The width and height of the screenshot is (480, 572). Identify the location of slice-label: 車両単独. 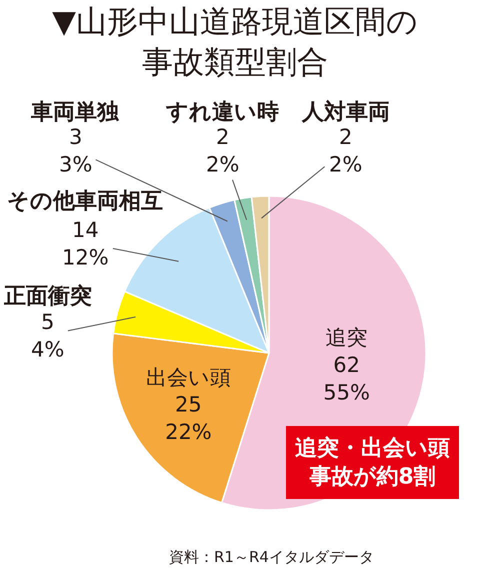
(75, 112).